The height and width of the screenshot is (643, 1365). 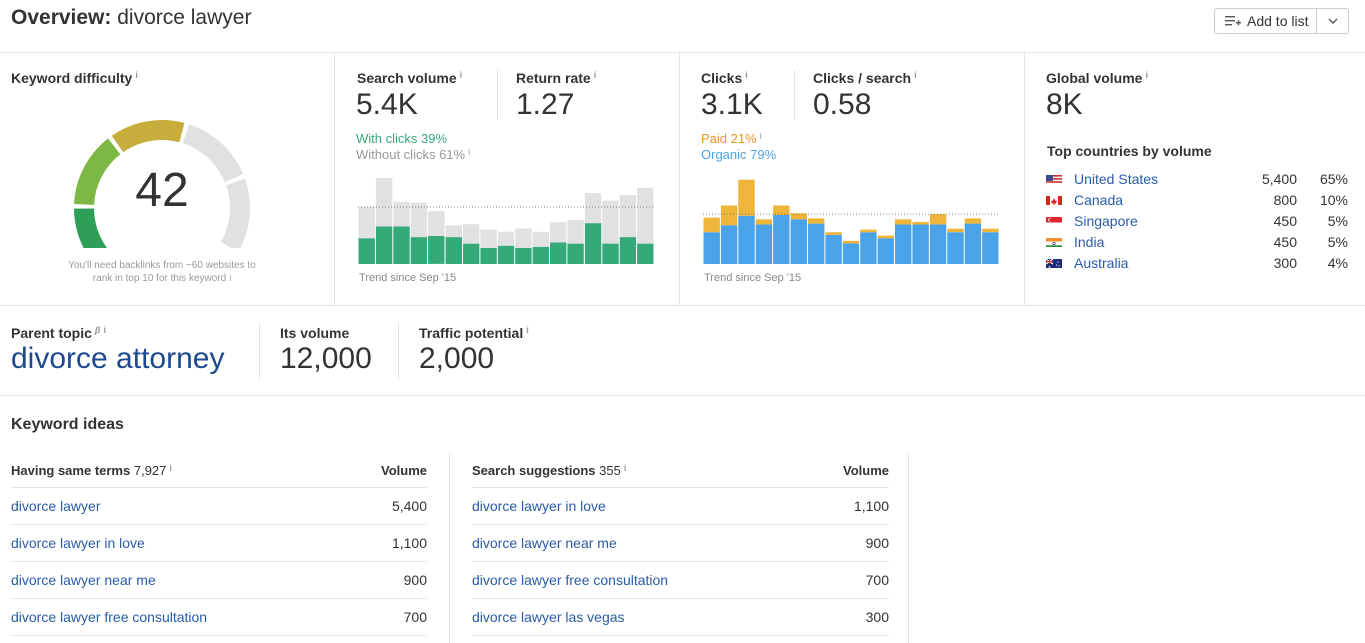 I want to click on parent-topic-link: divorce attorney, so click(x=118, y=358).